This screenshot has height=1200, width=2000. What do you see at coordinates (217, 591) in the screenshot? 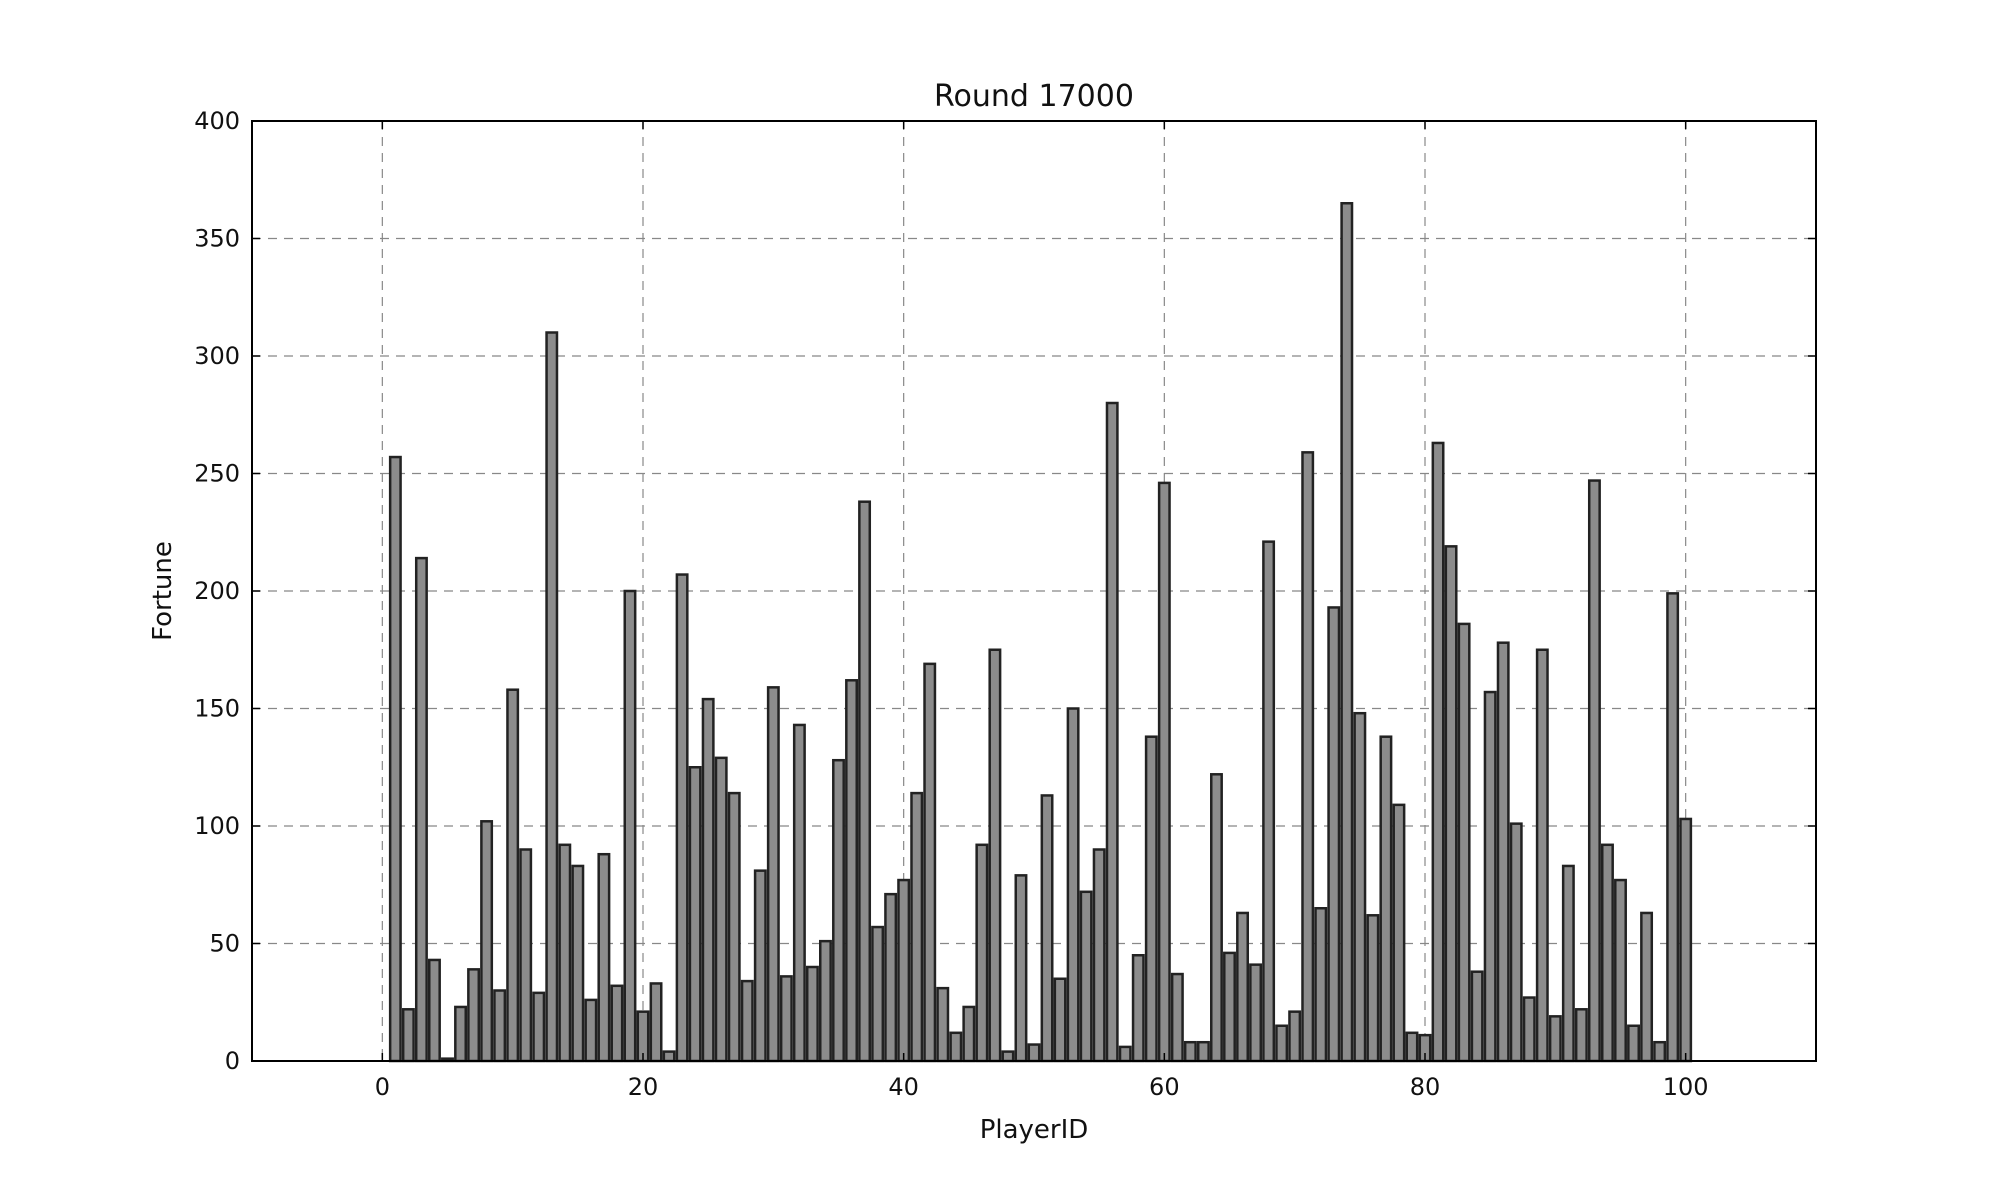
I see `y-tick-label: 200` at bounding box center [217, 591].